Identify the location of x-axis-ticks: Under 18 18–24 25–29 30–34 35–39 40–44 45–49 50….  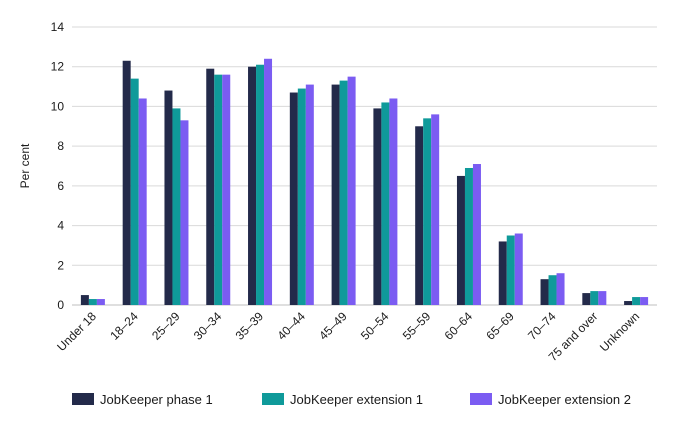
(348, 336).